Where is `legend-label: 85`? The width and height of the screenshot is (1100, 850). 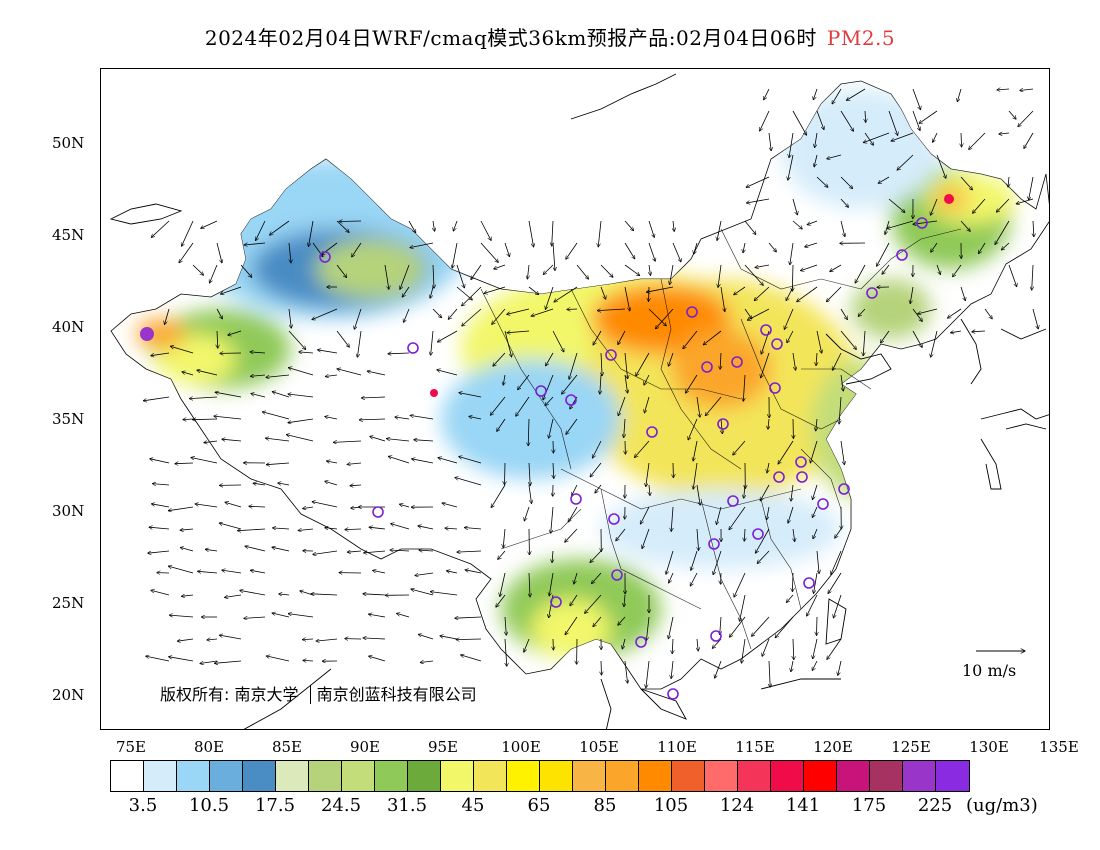 legend-label: 85 is located at coordinates (605, 805).